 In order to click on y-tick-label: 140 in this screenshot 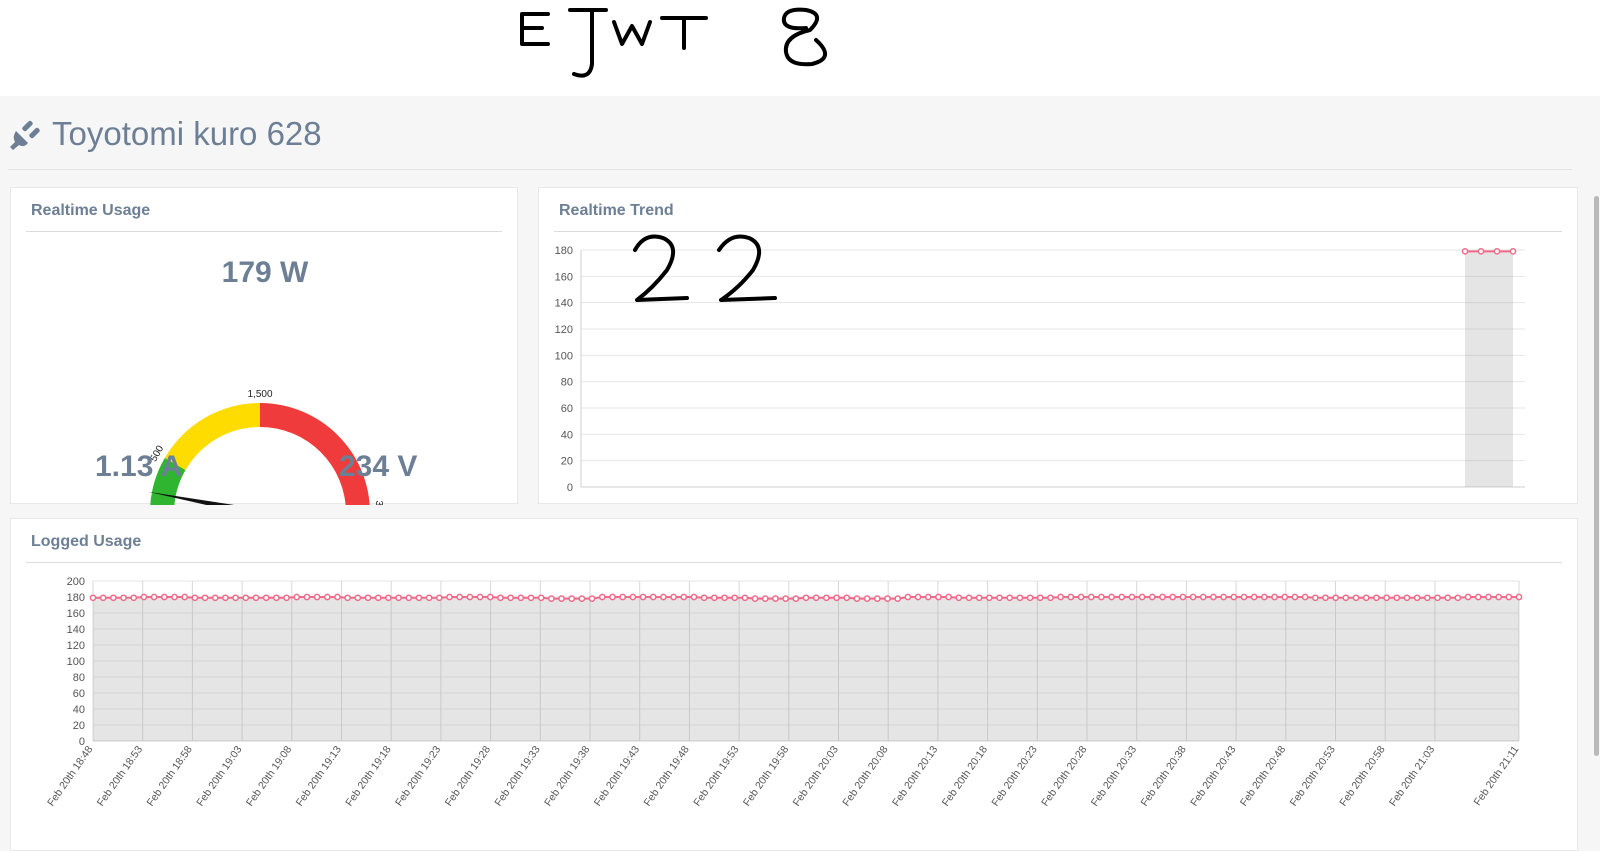, I will do `click(76, 630)`.